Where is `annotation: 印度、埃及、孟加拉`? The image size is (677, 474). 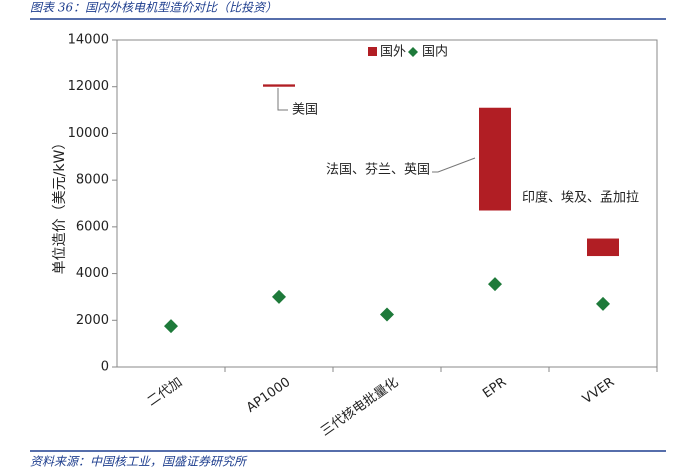
annotation: 印度、埃及、孟加拉 is located at coordinates (580, 198).